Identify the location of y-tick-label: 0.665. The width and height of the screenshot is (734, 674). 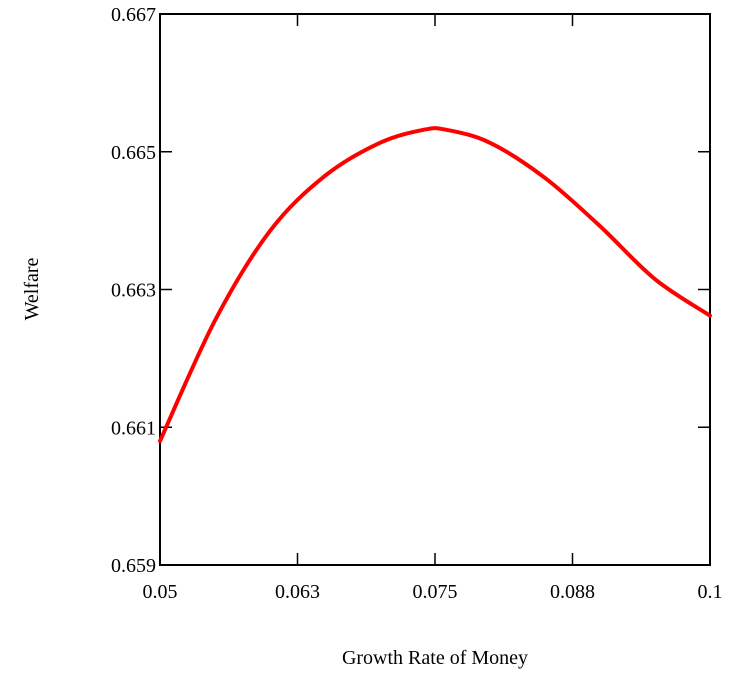
(133, 153).